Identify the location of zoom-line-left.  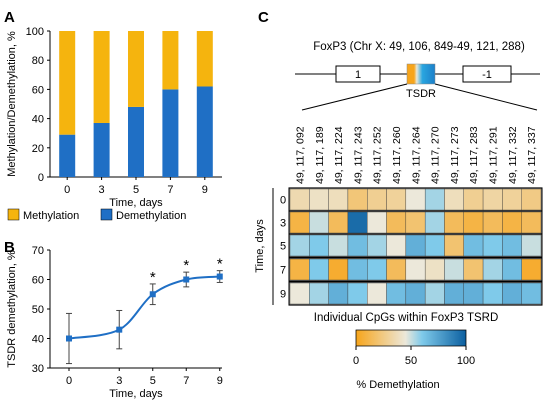
(354, 97).